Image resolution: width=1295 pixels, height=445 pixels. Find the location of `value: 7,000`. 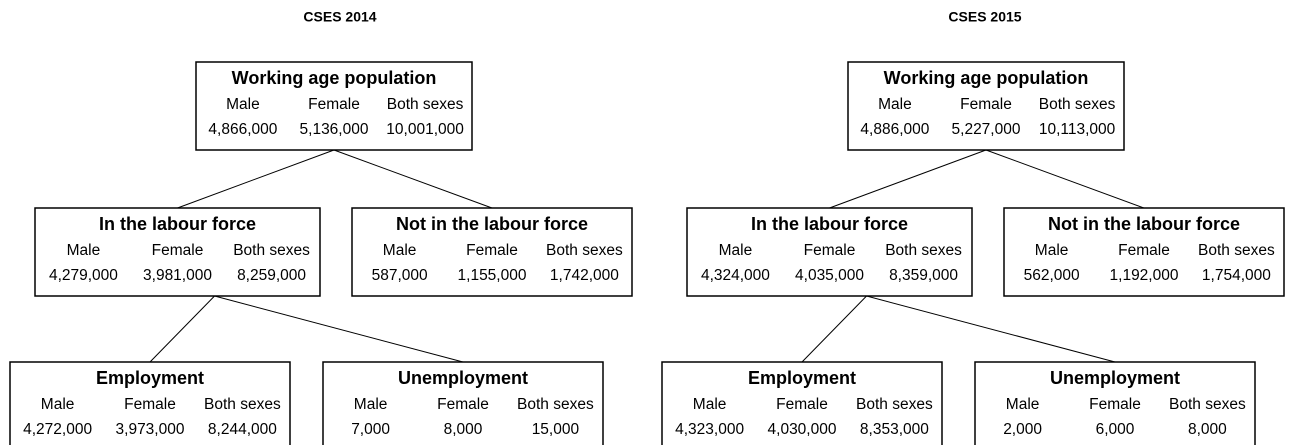

value: 7,000 is located at coordinates (370, 429).